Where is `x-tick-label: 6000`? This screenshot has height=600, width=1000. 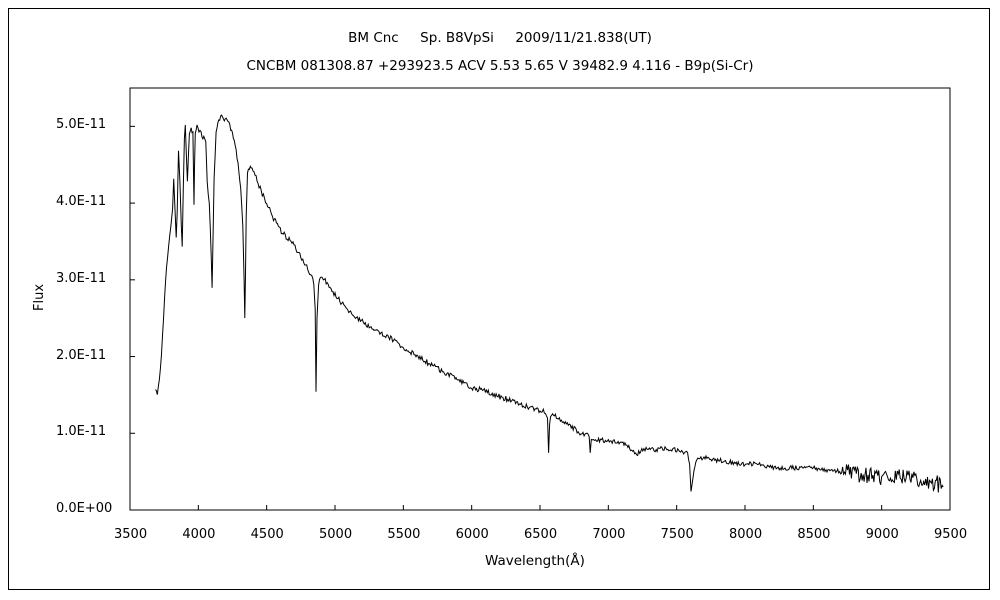
x-tick-label: 6000 is located at coordinates (472, 534).